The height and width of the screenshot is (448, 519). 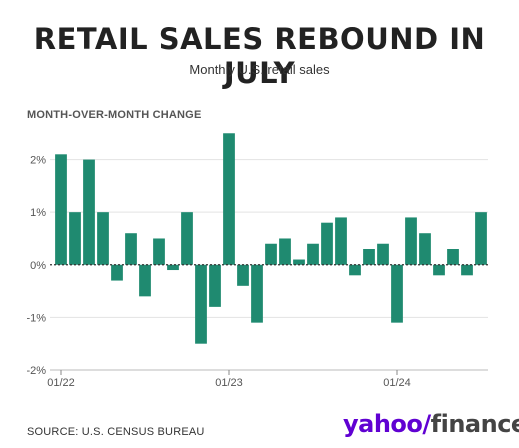 I want to click on y-tick-label: 2%, so click(x=38, y=161).